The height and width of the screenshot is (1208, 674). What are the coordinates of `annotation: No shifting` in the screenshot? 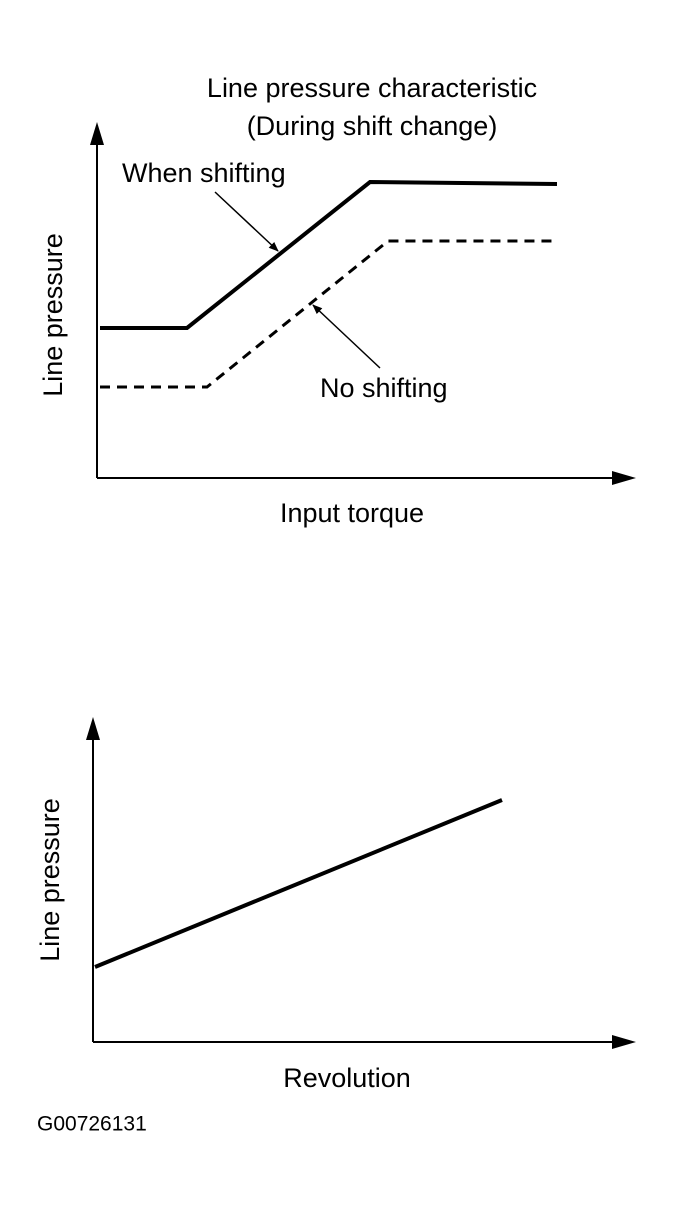 It's located at (384, 388).